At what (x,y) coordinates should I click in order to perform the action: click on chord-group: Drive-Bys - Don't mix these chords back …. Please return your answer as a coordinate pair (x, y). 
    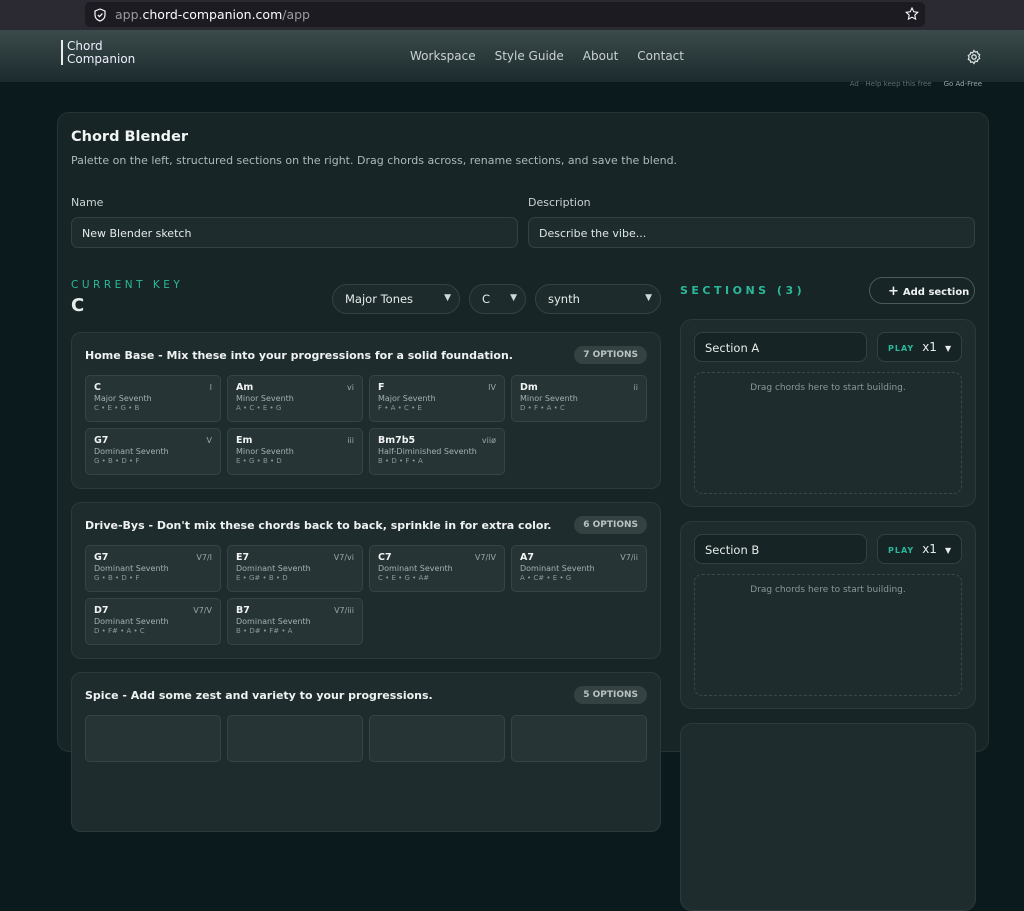
    Looking at the image, I should click on (366, 580).